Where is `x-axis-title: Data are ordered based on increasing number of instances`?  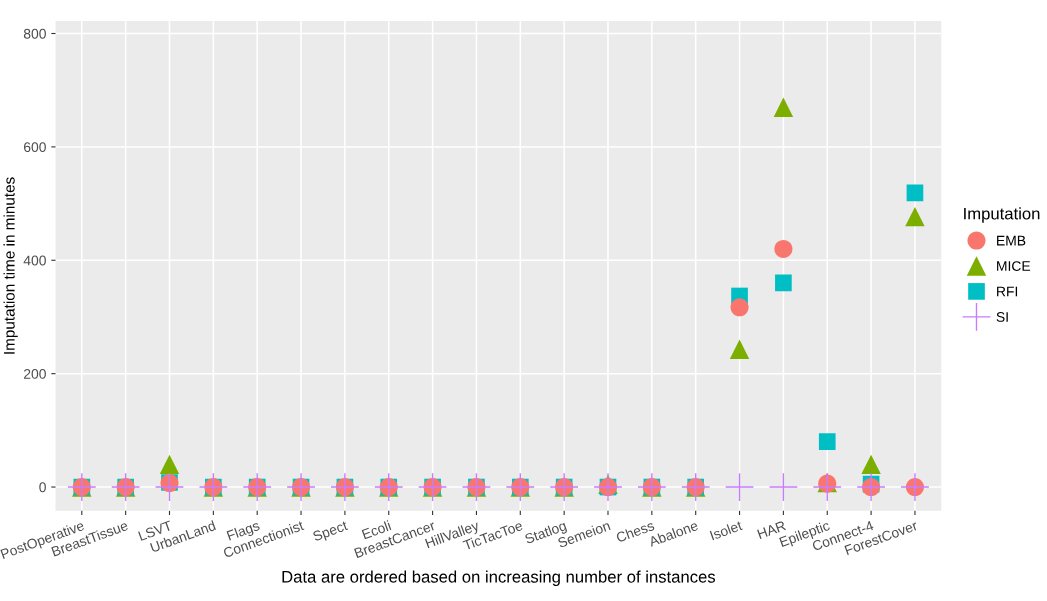 x-axis-title: Data are ordered based on increasing number of instances is located at coordinates (499, 578).